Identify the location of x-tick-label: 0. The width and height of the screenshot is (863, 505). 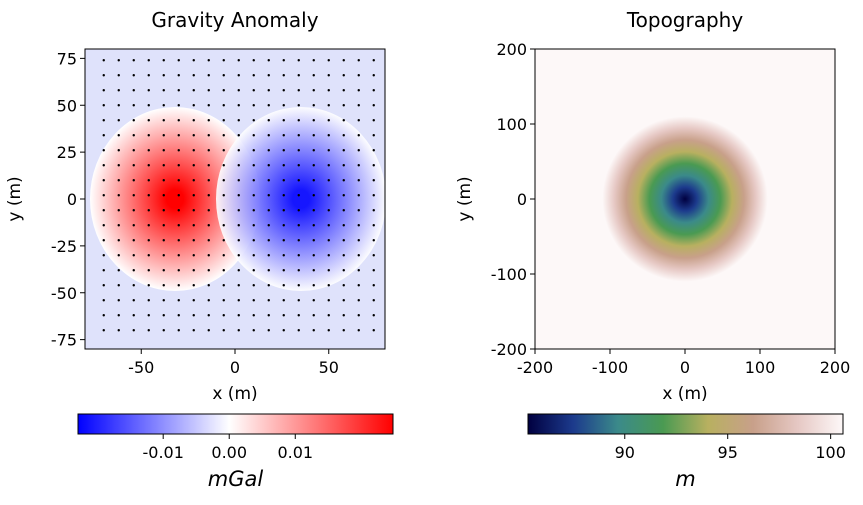
(235, 367).